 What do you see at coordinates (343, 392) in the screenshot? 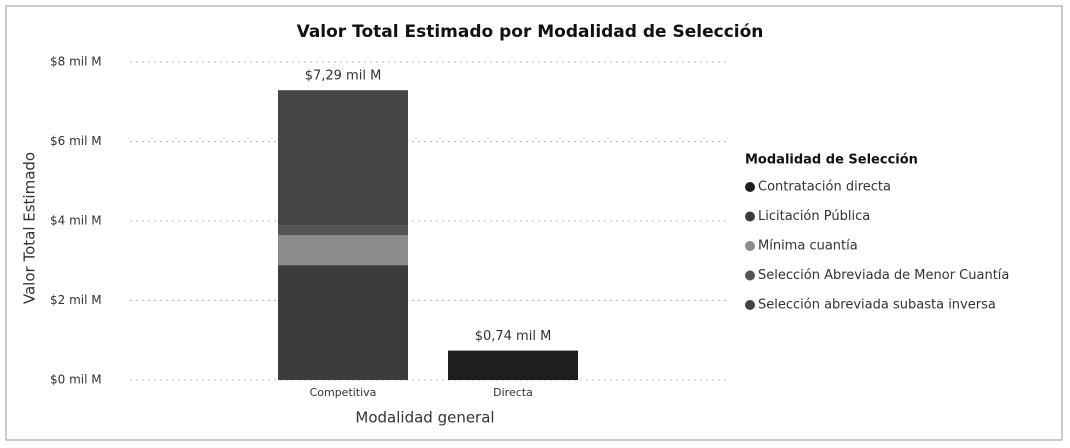
I see `x-tick-label: Competitiva` at bounding box center [343, 392].